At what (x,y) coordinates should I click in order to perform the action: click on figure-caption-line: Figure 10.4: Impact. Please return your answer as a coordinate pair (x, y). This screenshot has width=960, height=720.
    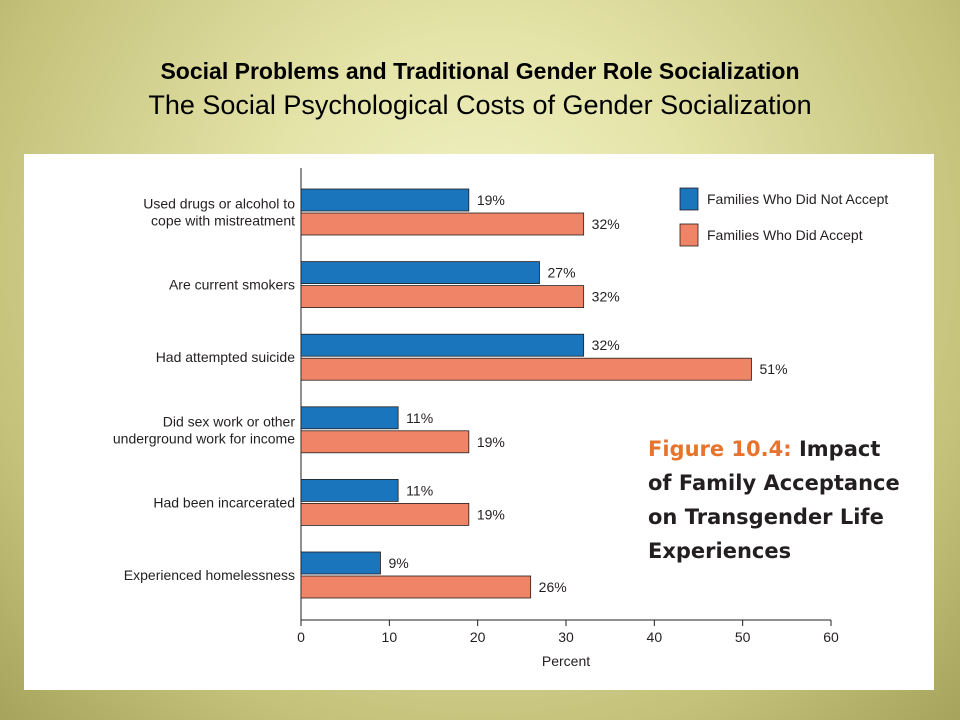
    Looking at the image, I should click on (764, 449).